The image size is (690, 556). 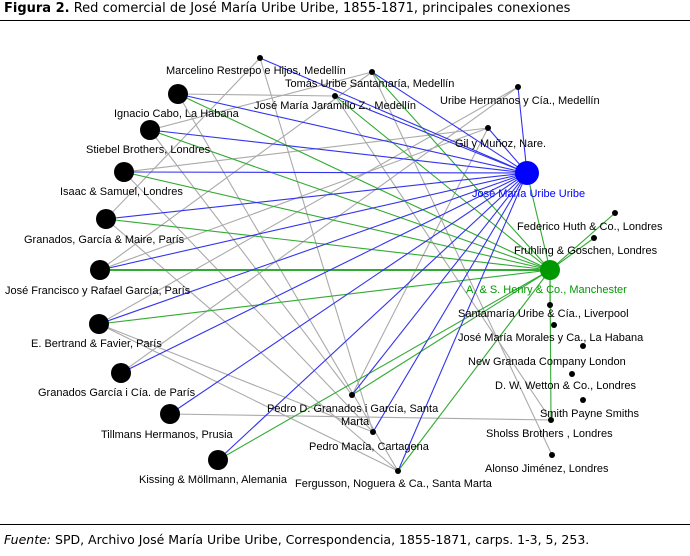 I want to click on node-granados, so click(x=106, y=219).